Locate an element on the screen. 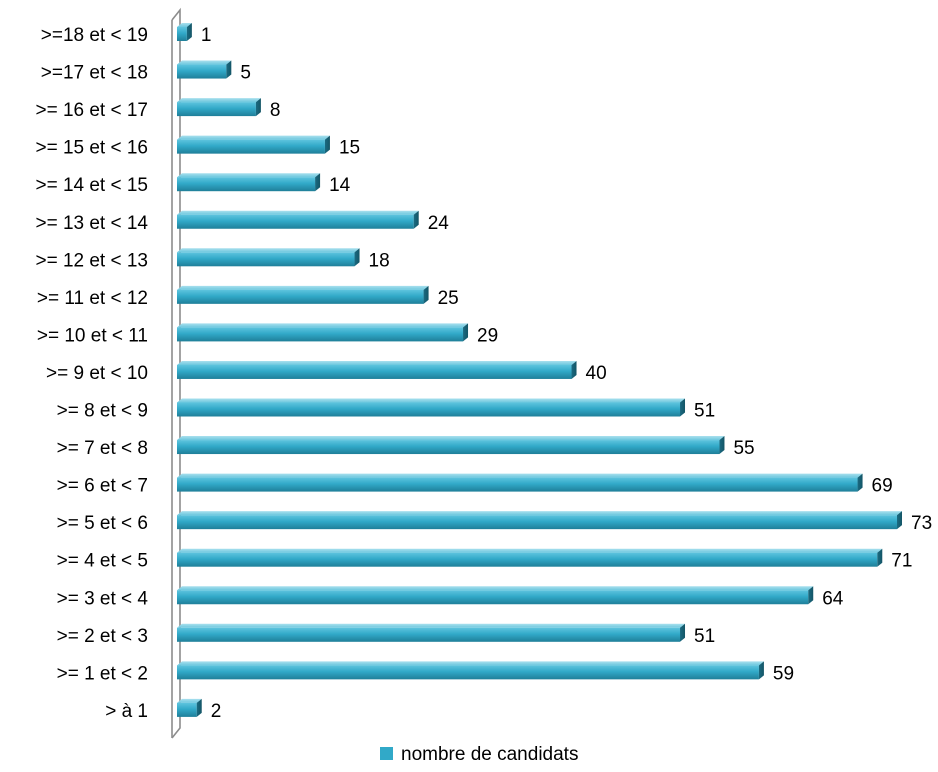  category-label: >= 9 et < 10 is located at coordinates (97, 373).